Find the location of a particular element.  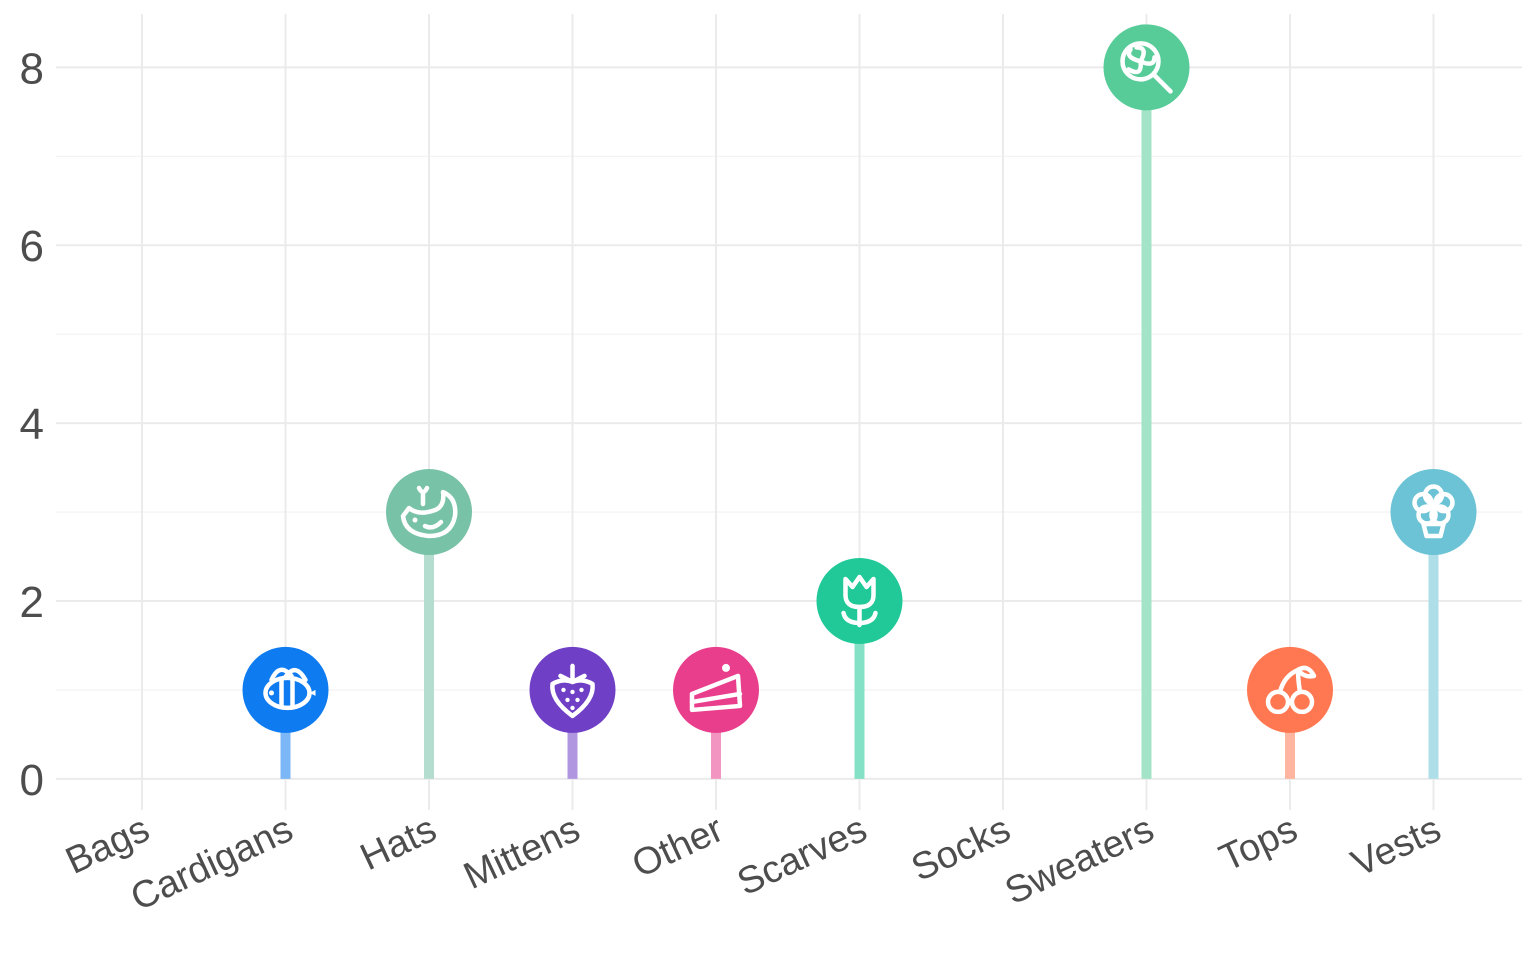

x-tick-label: Bags is located at coordinates (108, 845).